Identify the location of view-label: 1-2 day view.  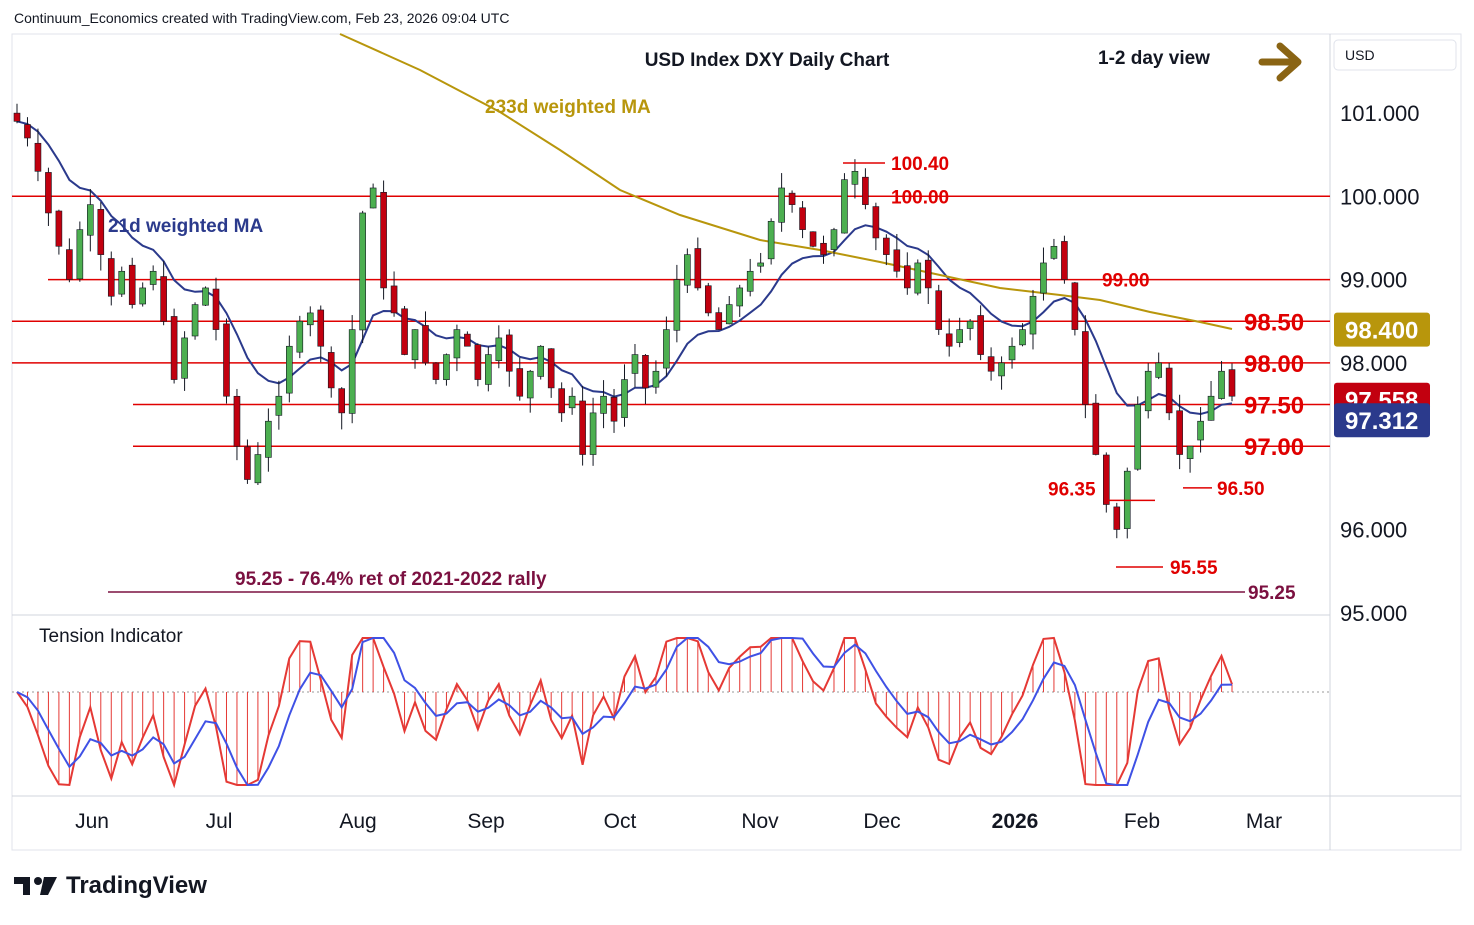
(1154, 58).